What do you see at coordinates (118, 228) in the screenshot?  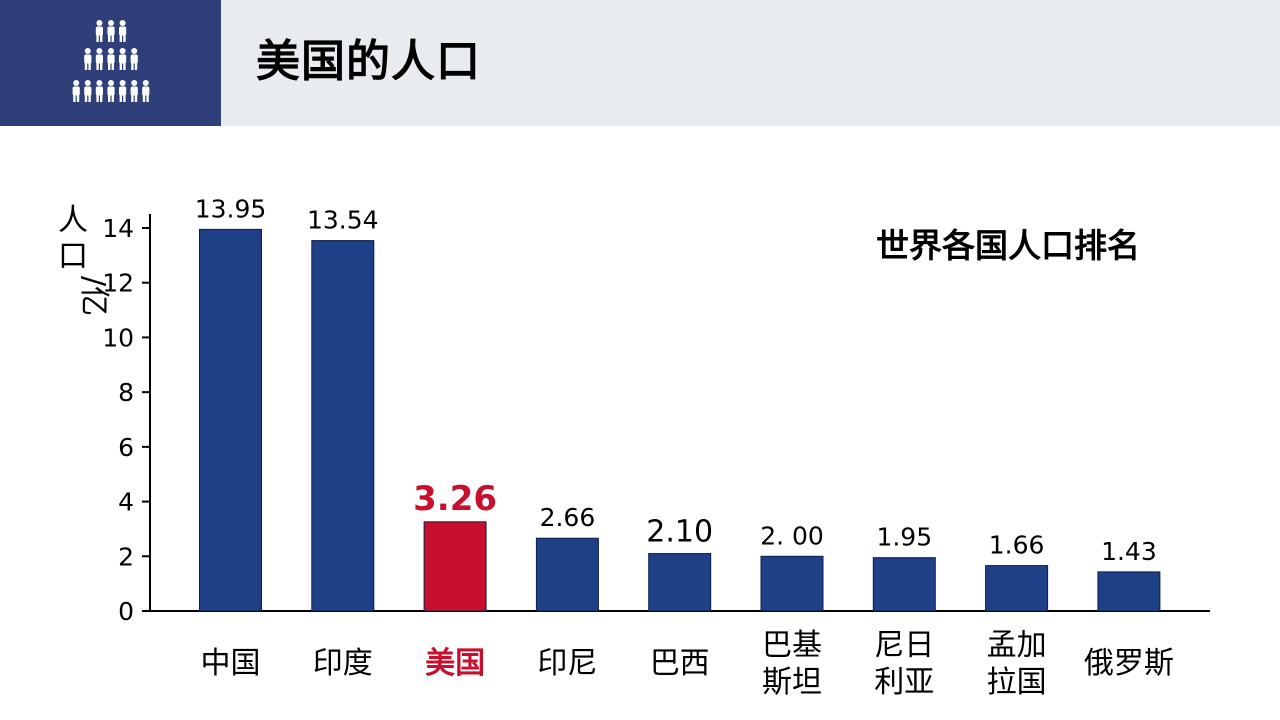 I see `y-tick-label: 14` at bounding box center [118, 228].